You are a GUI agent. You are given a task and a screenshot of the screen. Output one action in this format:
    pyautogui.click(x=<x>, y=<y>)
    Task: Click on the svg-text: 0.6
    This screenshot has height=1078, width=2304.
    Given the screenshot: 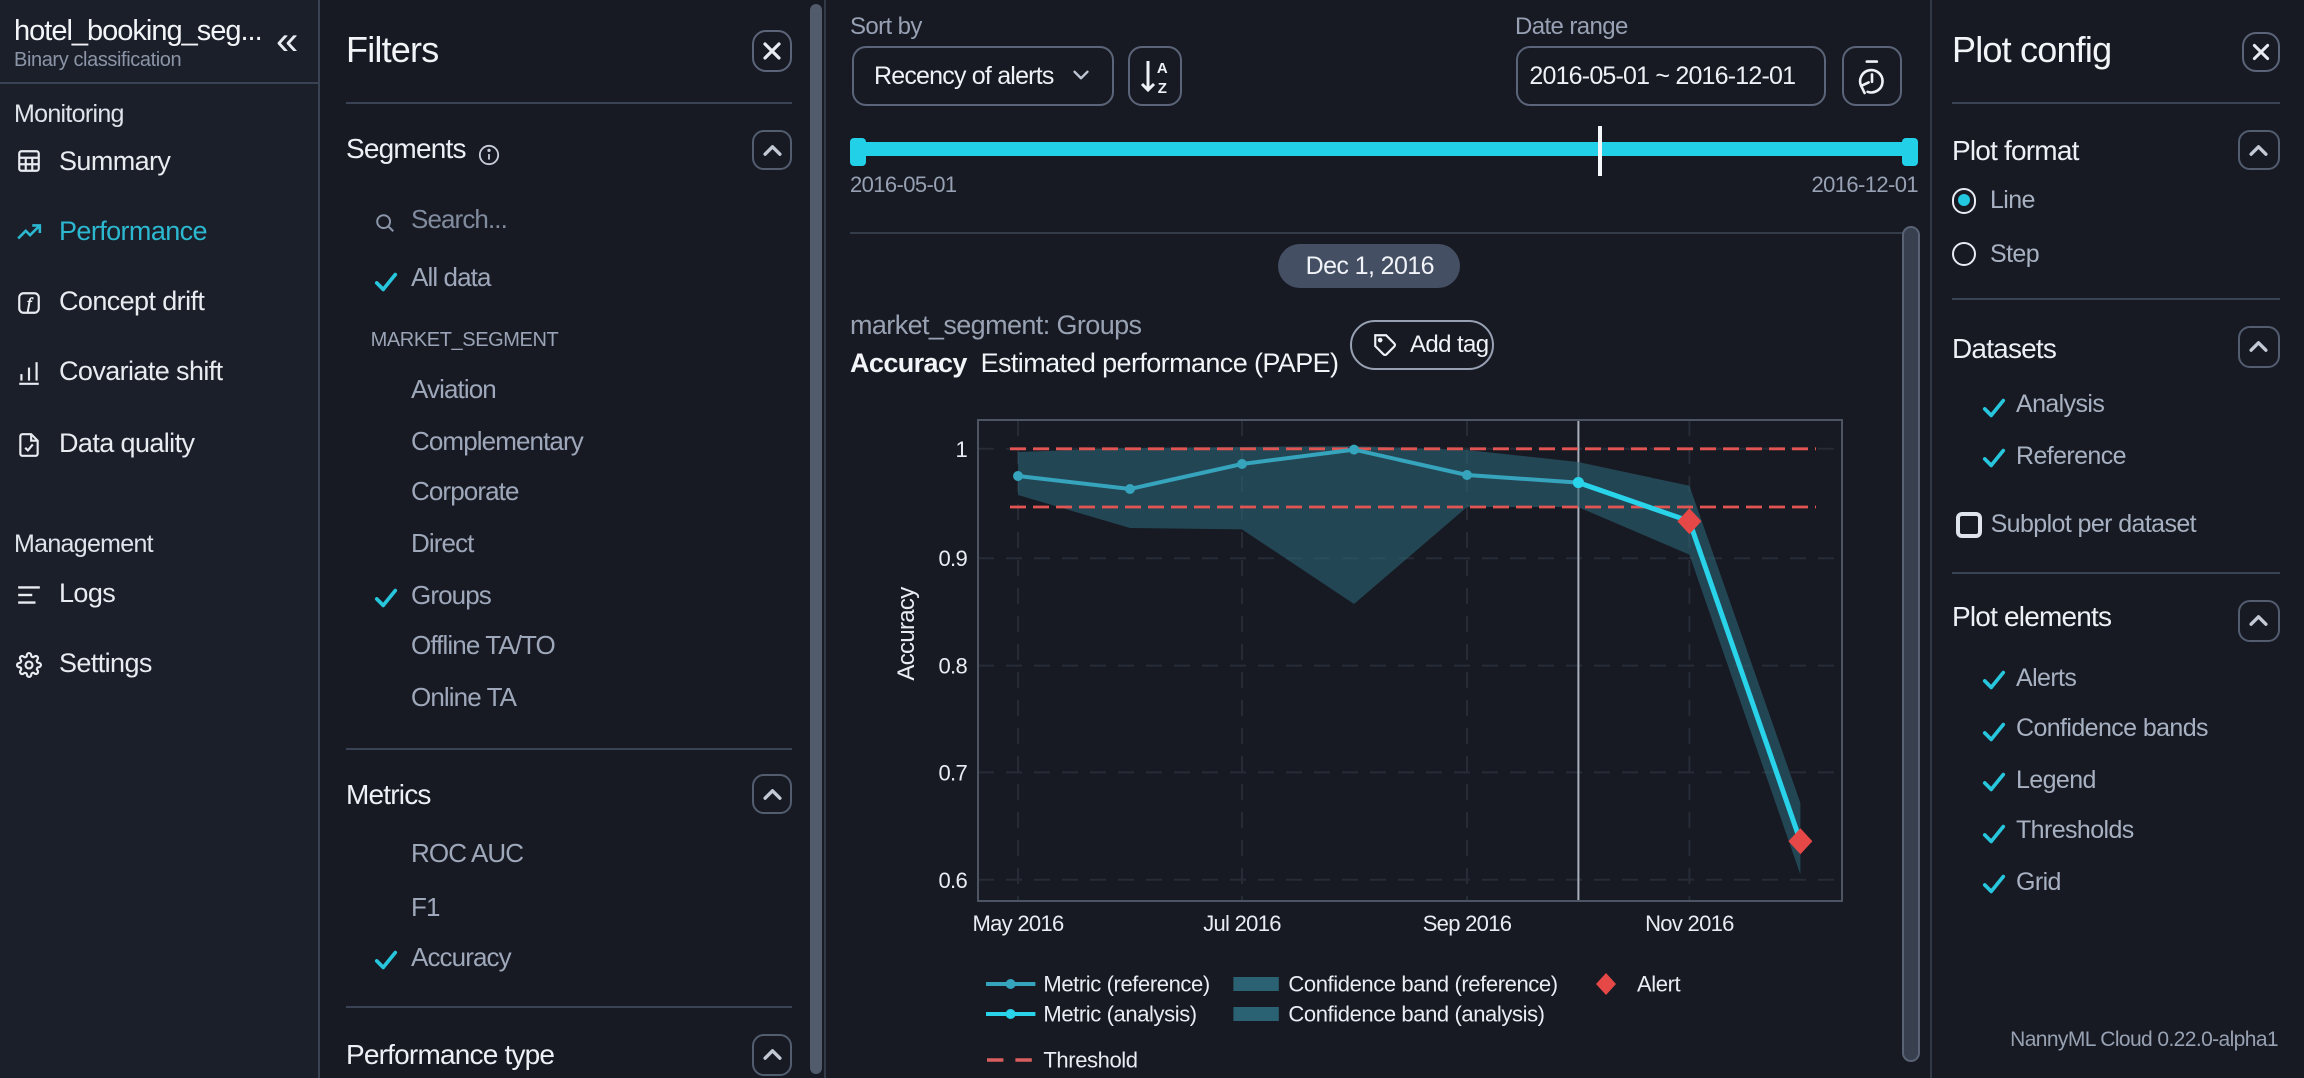 What is the action you would take?
    pyautogui.click(x=953, y=880)
    